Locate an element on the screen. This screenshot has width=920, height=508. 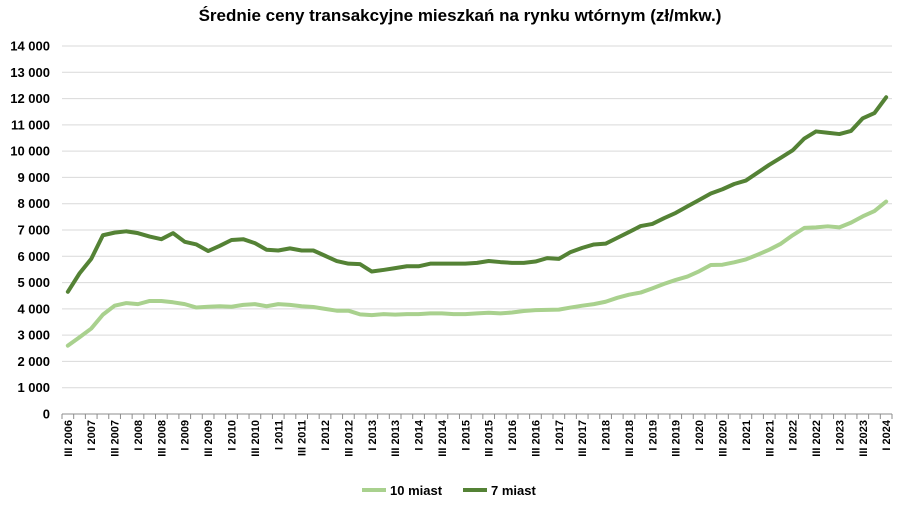
y-tick-label: 14 000 is located at coordinates (30, 46).